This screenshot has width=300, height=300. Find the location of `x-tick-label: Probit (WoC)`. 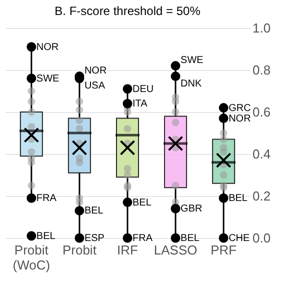

x-tick-label: Probit (WoC) is located at coordinates (31, 257).